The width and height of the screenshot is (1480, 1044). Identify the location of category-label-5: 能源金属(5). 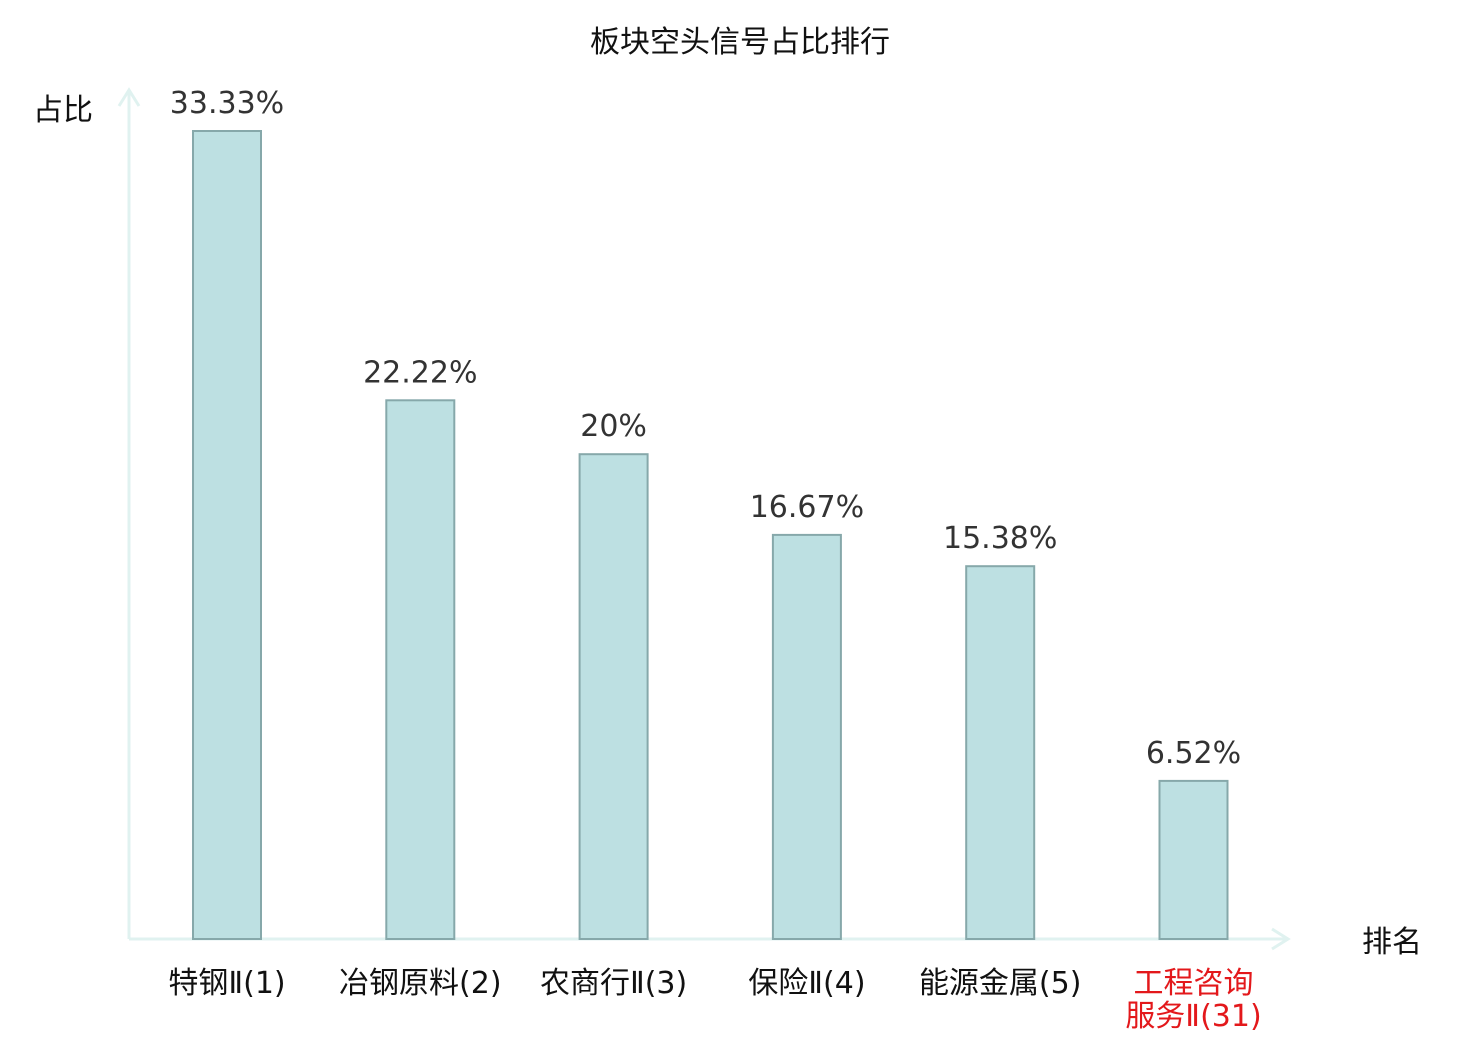
(1000, 983).